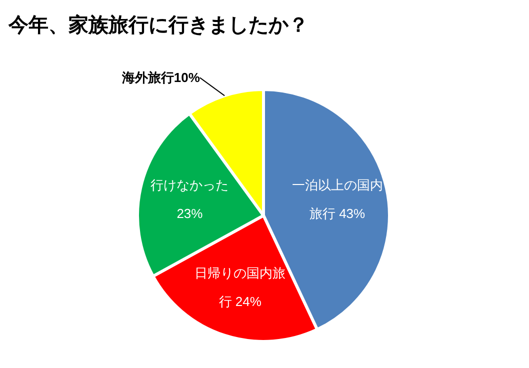  What do you see at coordinates (240, 288) in the screenshot?
I see `slice-label: 日帰りの国内旅行 24%` at bounding box center [240, 288].